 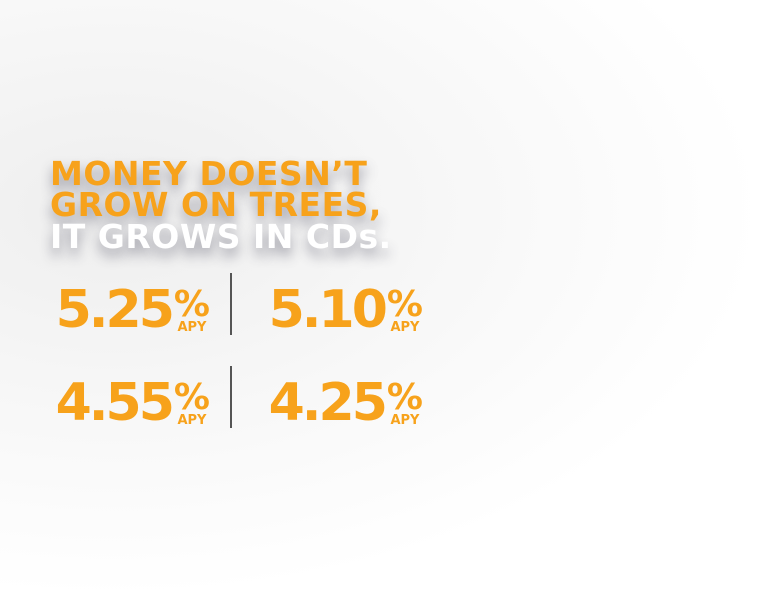 I want to click on headline-line: GROW ON TREES,, so click(x=216, y=204).